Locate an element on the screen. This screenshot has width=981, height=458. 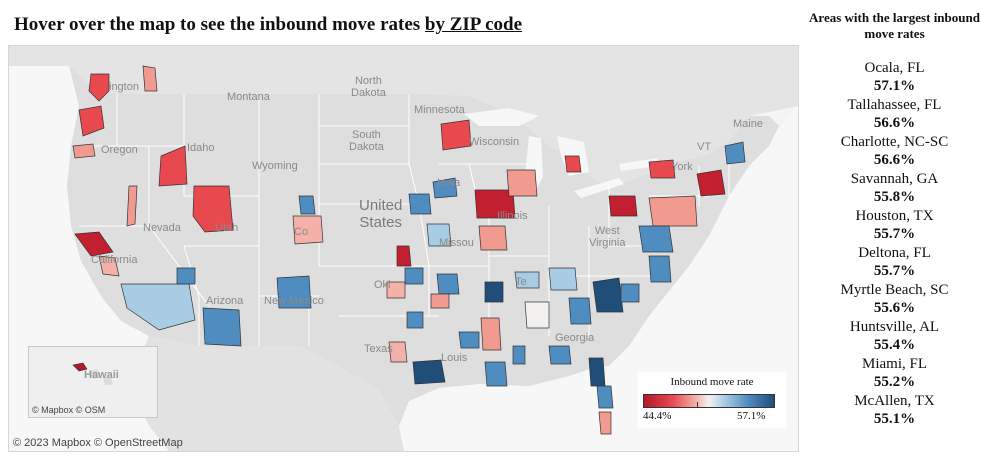
label-minnesota: Minnesota is located at coordinates (439, 110).